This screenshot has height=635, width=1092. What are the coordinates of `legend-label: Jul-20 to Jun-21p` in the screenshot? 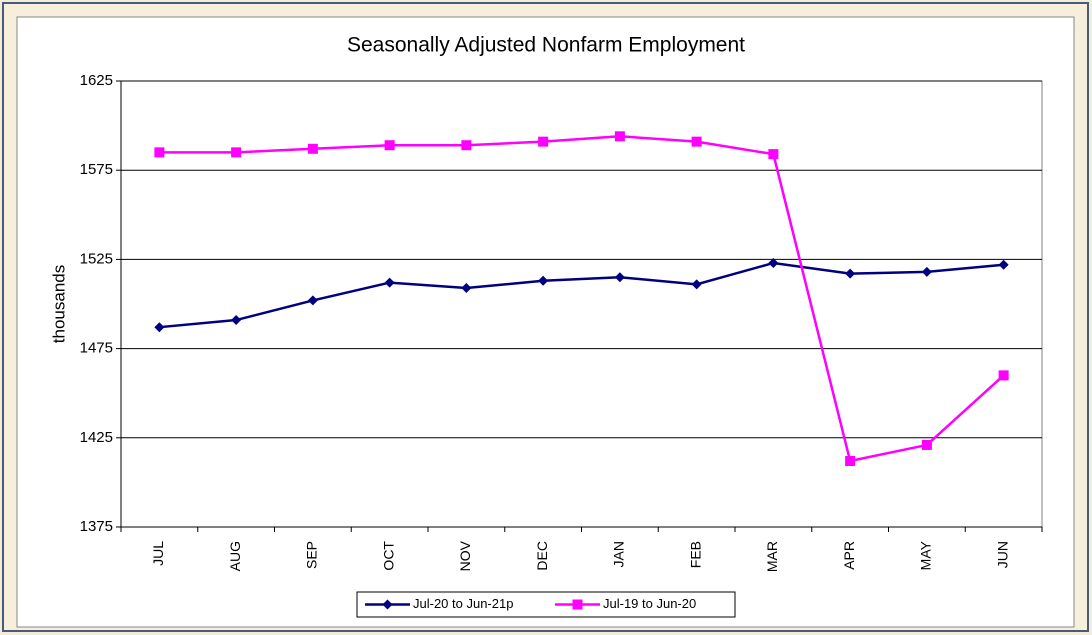 It's located at (463, 603).